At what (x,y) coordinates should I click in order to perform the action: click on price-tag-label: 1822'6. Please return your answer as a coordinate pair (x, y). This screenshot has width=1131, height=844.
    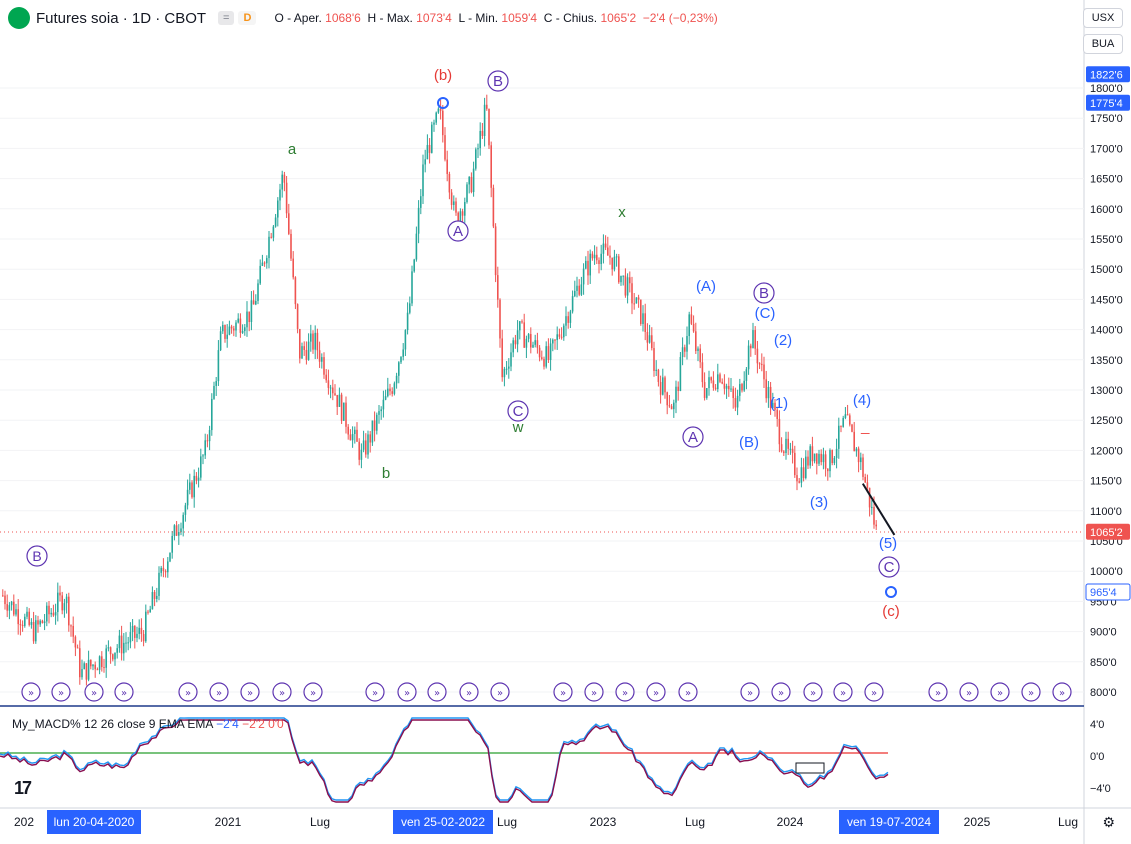
    Looking at the image, I should click on (1106, 75).